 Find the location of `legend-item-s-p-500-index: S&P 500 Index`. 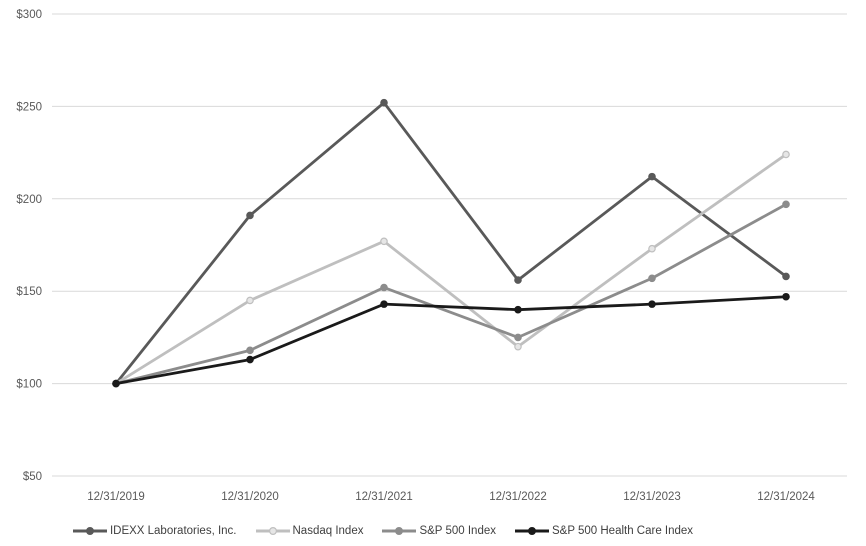

legend-item-s-p-500-index: S&P 500 Index is located at coordinates (439, 531).